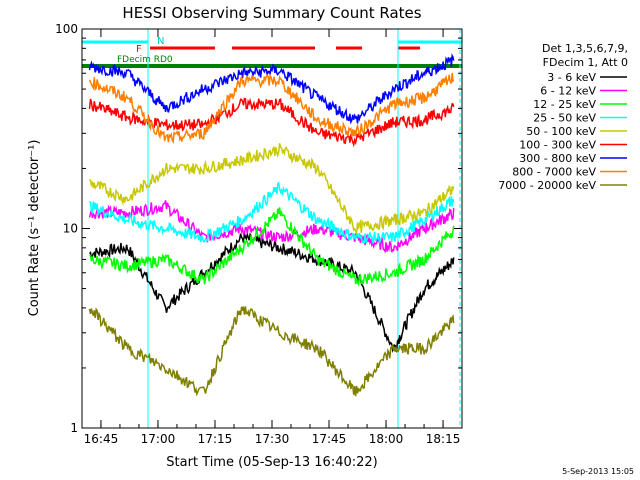 This screenshot has height=480, width=640. I want to click on decimation-flag-label: FDecim RD0, so click(145, 60).